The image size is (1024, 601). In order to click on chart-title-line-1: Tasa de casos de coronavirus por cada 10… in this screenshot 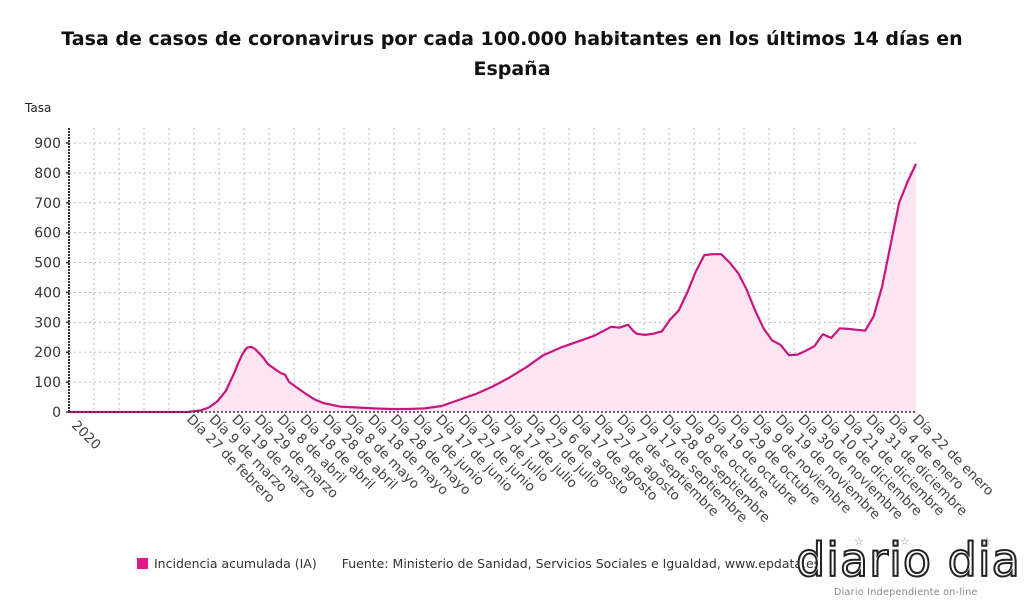, I will do `click(512, 39)`.